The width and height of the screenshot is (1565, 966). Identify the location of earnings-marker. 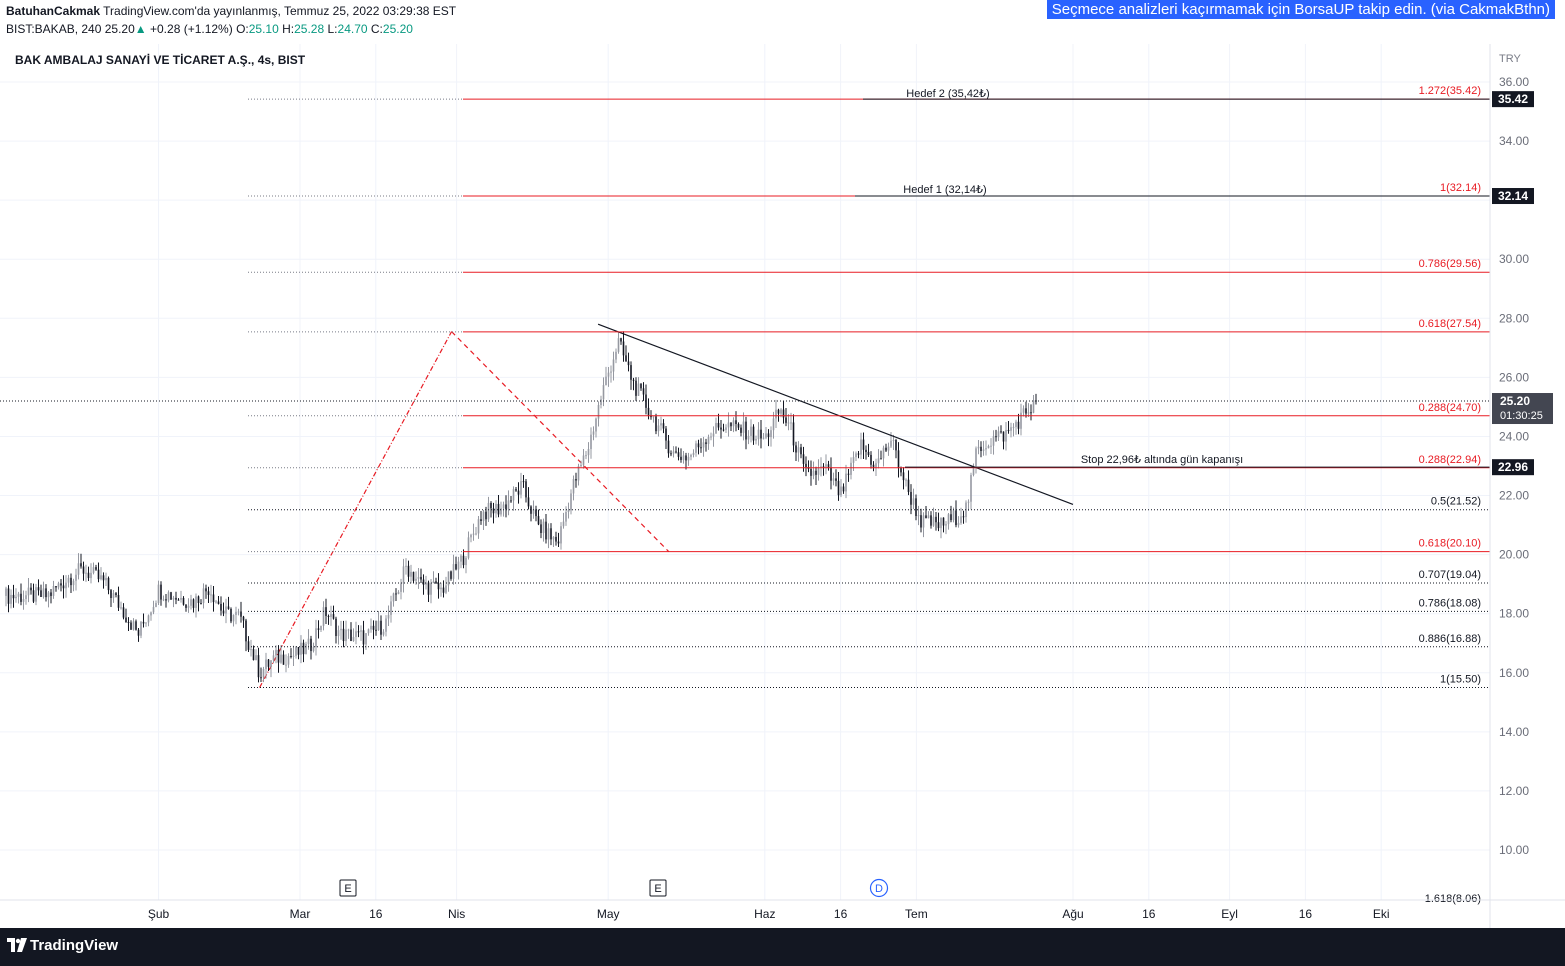
(658, 888).